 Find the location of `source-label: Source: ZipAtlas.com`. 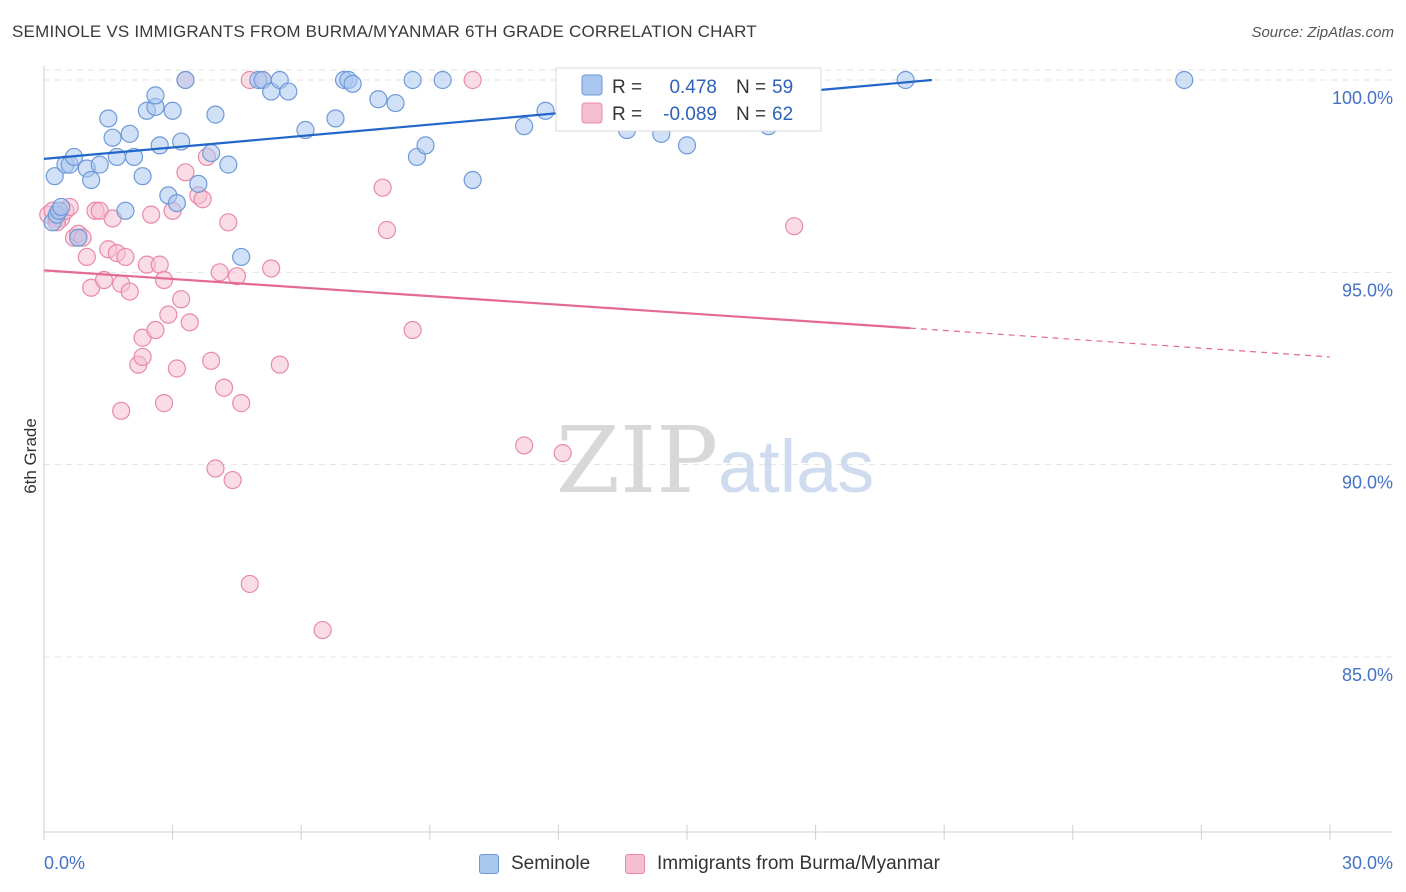

source-label: Source: ZipAtlas.com is located at coordinates (1322, 32).